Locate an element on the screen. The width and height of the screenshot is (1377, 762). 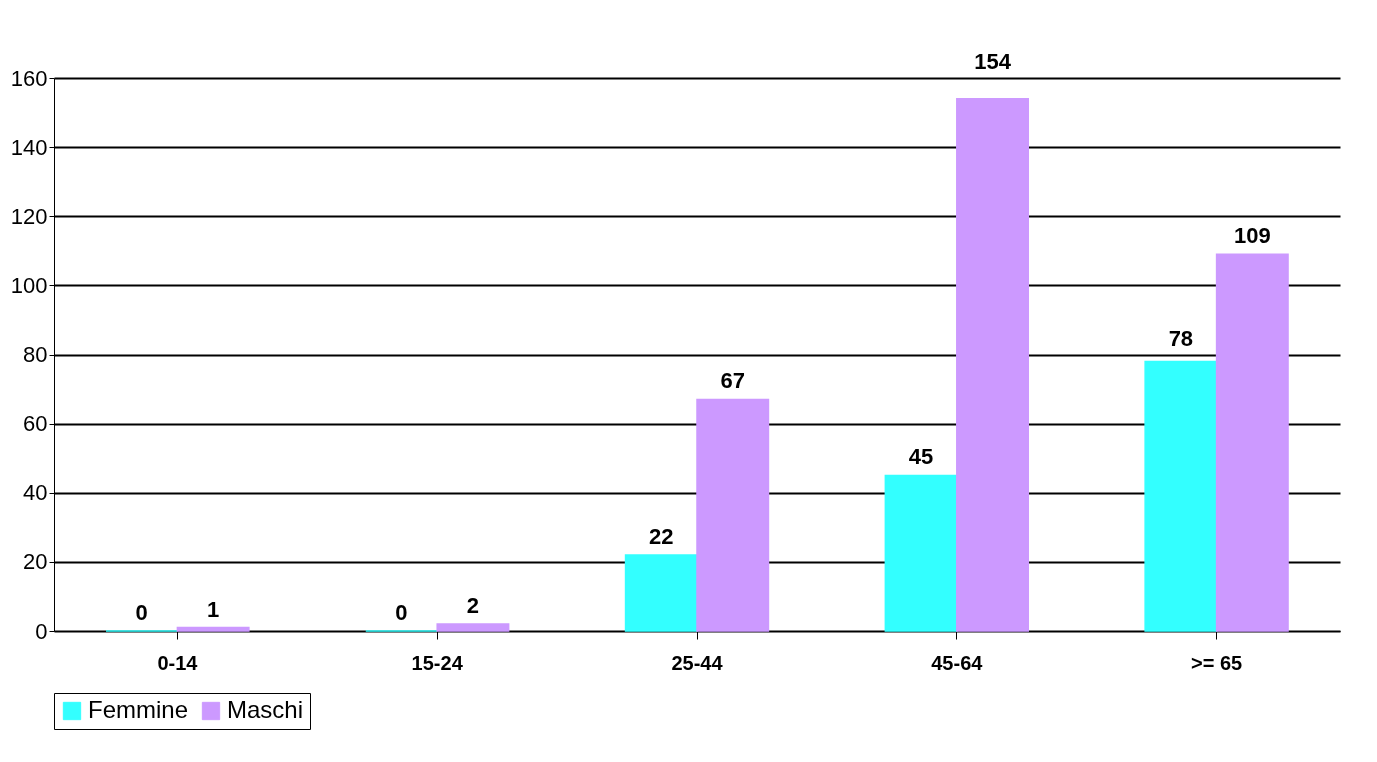
data-label: 2 is located at coordinates (473, 606).